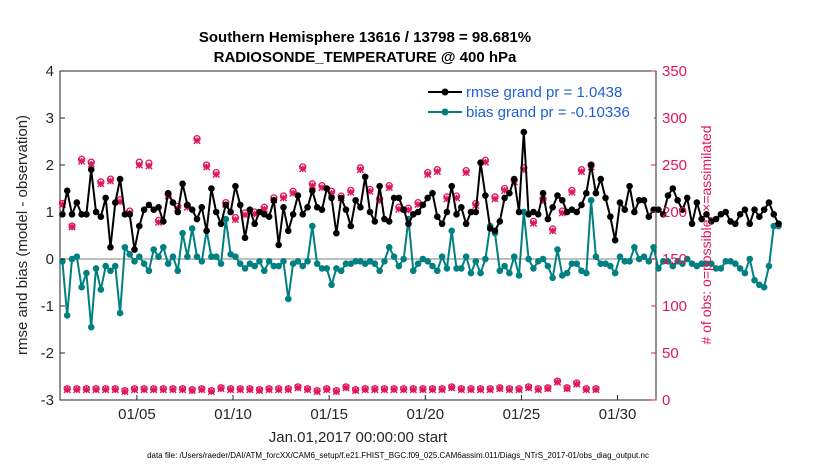 Image resolution: width=830 pixels, height=470 pixels. What do you see at coordinates (53, 236) in the screenshot?
I see `y-ticks: 4 3 2 1 0 -1 -2 -3` at bounding box center [53, 236].